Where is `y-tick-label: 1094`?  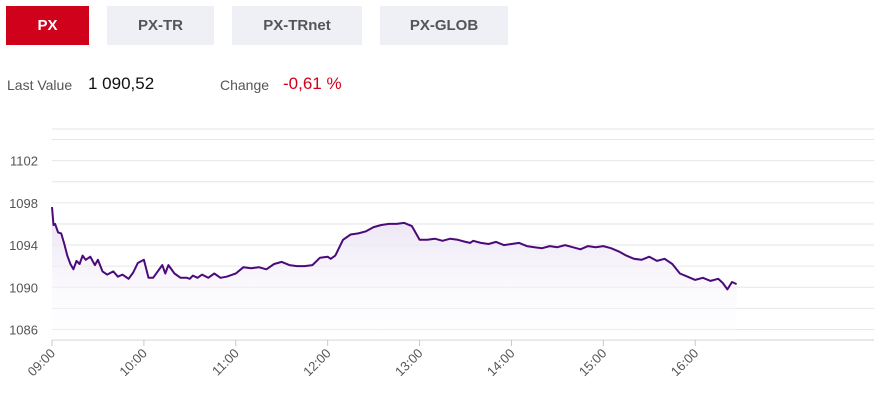
y-tick-label: 1094 is located at coordinates (23, 245).